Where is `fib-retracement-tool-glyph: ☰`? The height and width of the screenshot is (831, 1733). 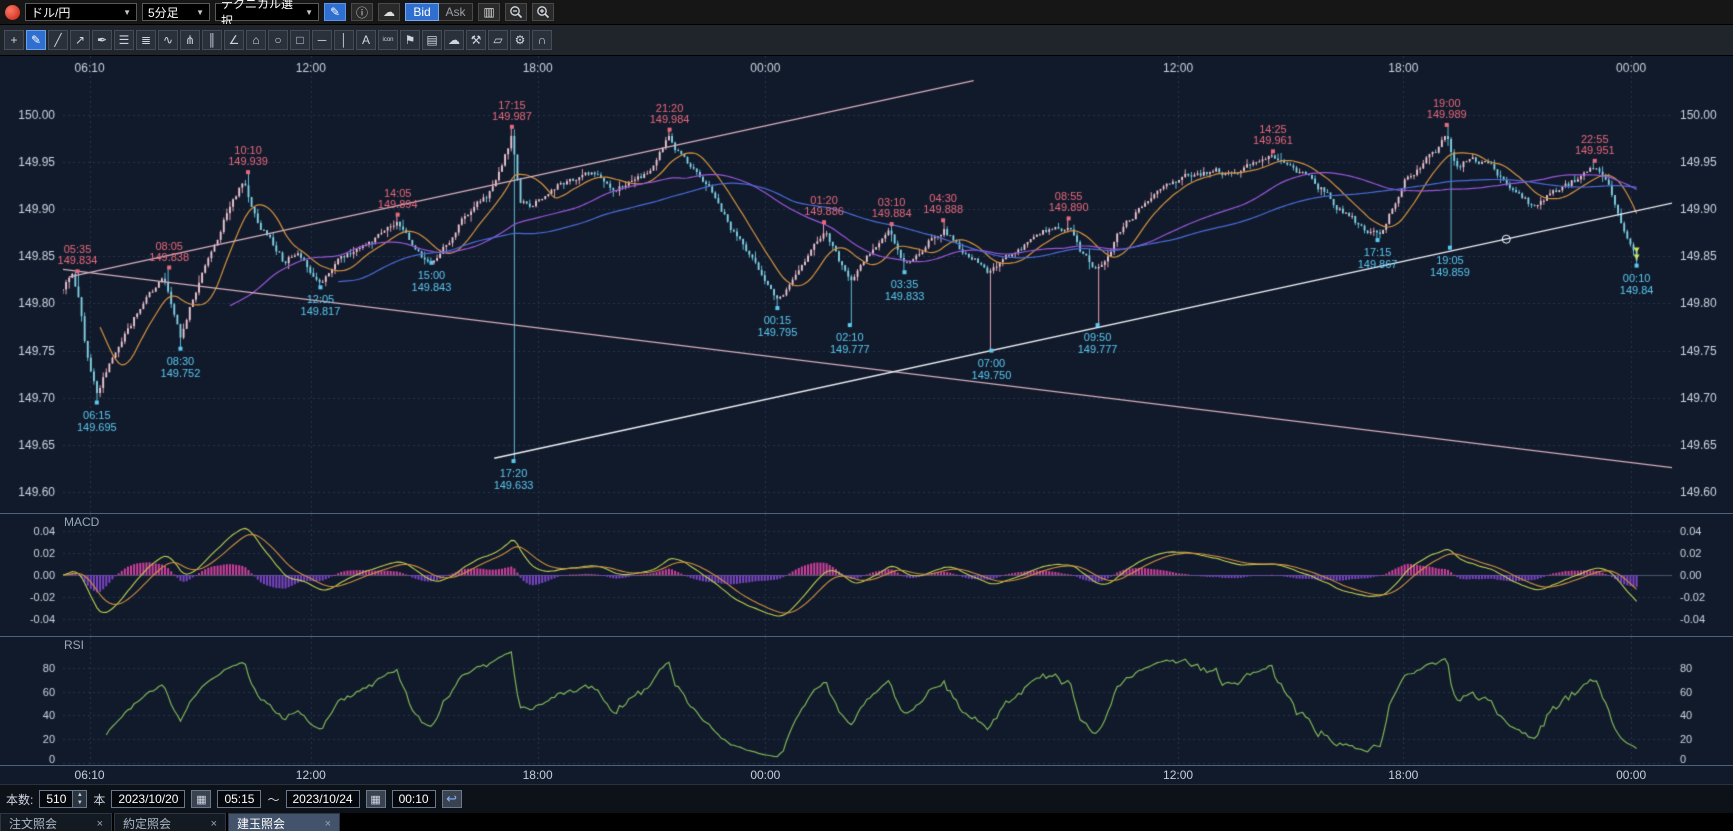 fib-retracement-tool-glyph: ☰ is located at coordinates (124, 40).